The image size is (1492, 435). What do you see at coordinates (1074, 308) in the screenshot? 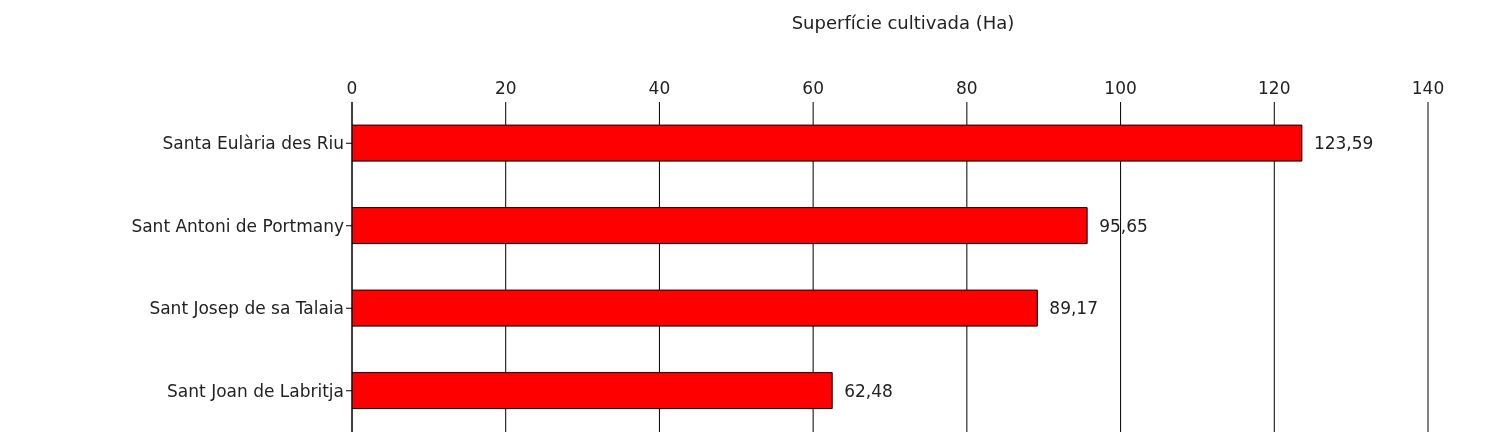
I see `data-label: 89,17` at bounding box center [1074, 308].